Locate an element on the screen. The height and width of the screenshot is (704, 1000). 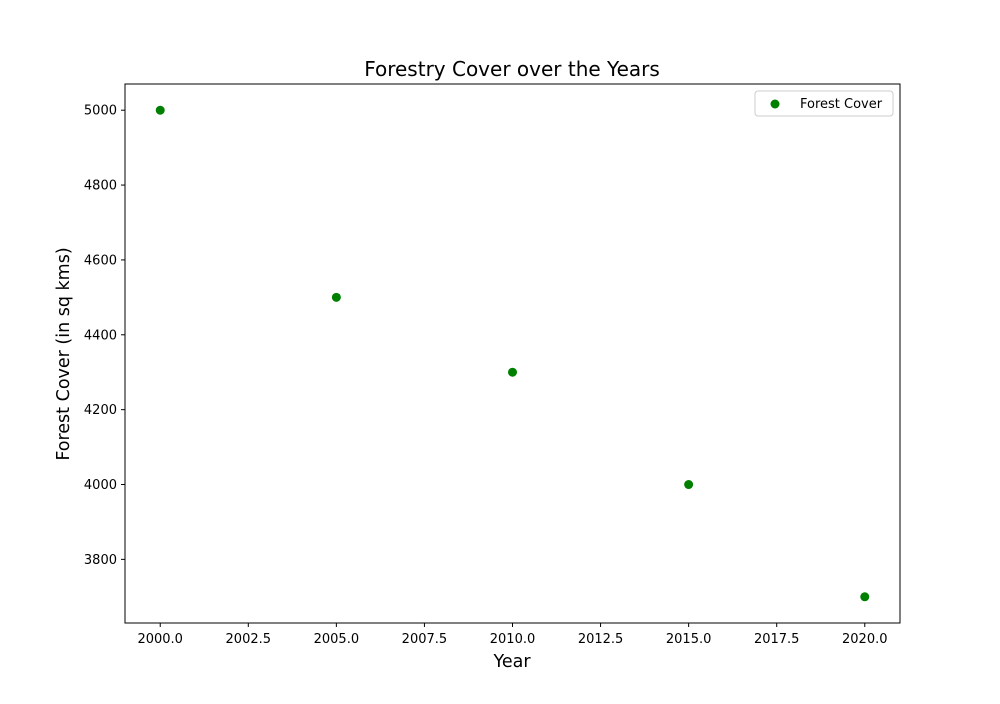
y-tick-label: 3800 is located at coordinates (100, 560).